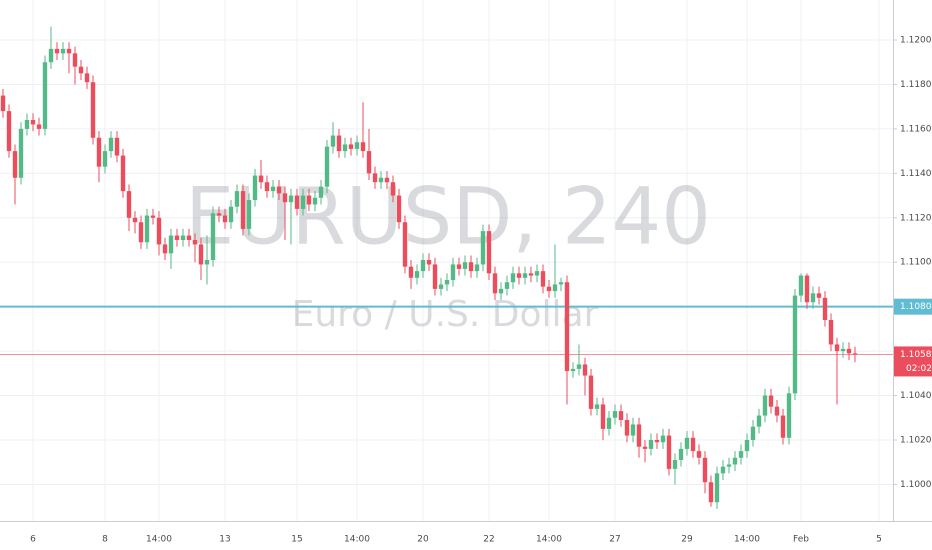  What do you see at coordinates (919, 369) in the screenshot?
I see `countdown: 02:02` at bounding box center [919, 369].